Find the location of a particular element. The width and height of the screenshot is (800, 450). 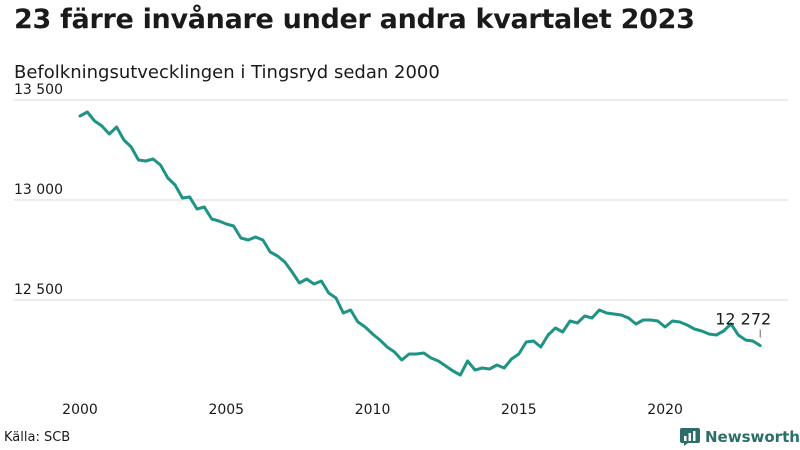

brand-logo: Newsworthy is located at coordinates (740, 437).